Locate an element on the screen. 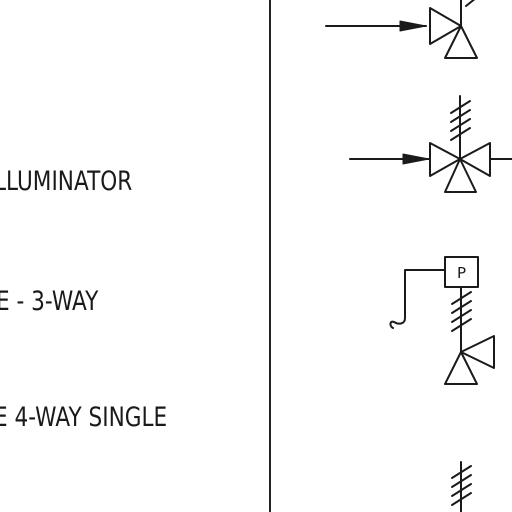 The height and width of the screenshot is (512, 512). capillary-line is located at coordinates (417, 299).